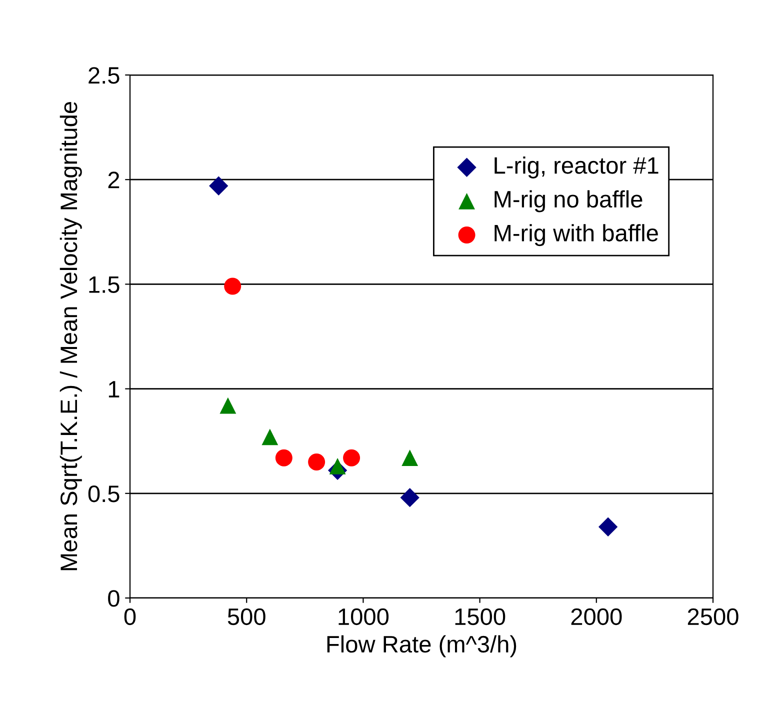 Image resolution: width=763 pixels, height=712 pixels. What do you see at coordinates (421, 646) in the screenshot?
I see `x-axis-title: Flow Rate (m^3/h)` at bounding box center [421, 646].